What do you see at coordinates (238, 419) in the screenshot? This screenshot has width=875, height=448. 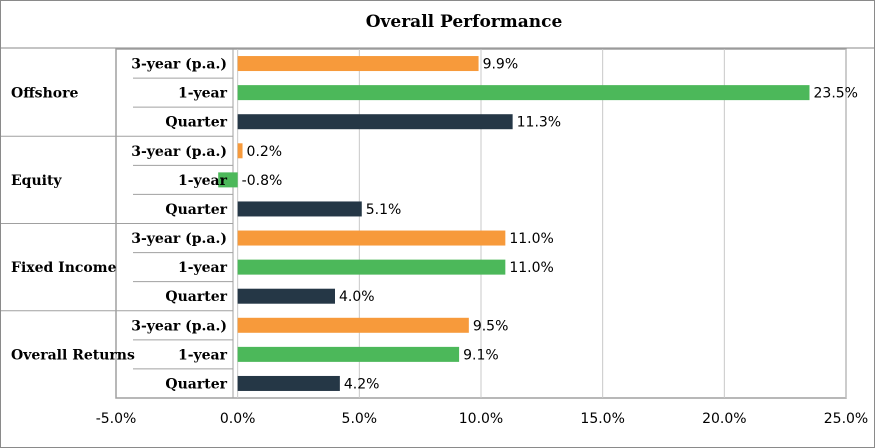 I see `x-tick-label: 0.0%` at bounding box center [238, 419].